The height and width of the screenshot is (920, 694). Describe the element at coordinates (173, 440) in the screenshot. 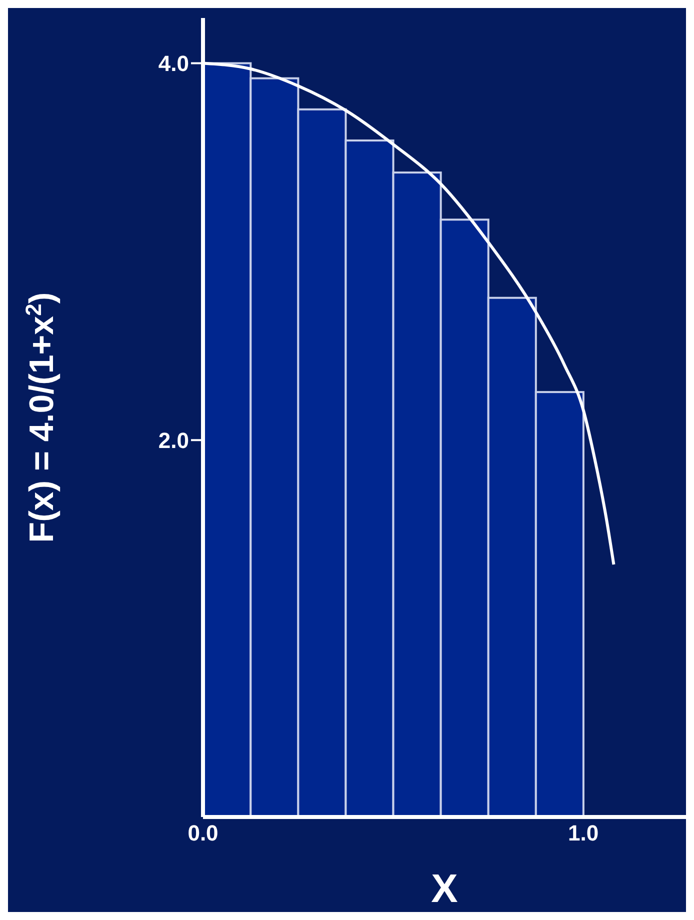

I see `y-tick-label: 2.0` at that location.